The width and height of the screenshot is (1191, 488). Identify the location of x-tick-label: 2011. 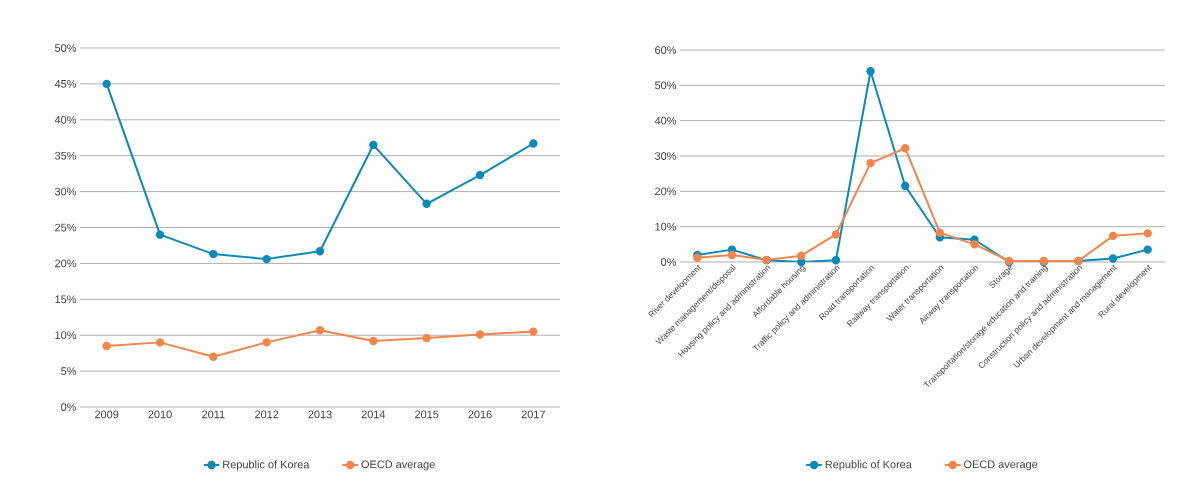
(213, 414).